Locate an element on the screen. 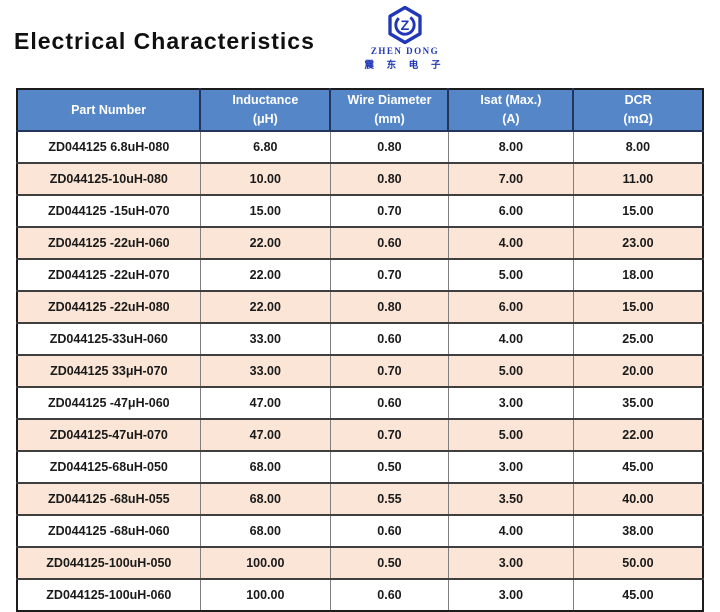  column-header-wire-diameter: Wire Diameter (mm) is located at coordinates (389, 110).